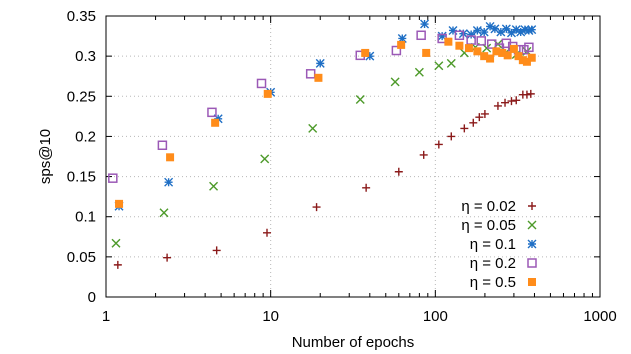 The height and width of the screenshot is (354, 631). What do you see at coordinates (81, 16) in the screenshot?
I see `y-tick-label: 0.35` at bounding box center [81, 16].